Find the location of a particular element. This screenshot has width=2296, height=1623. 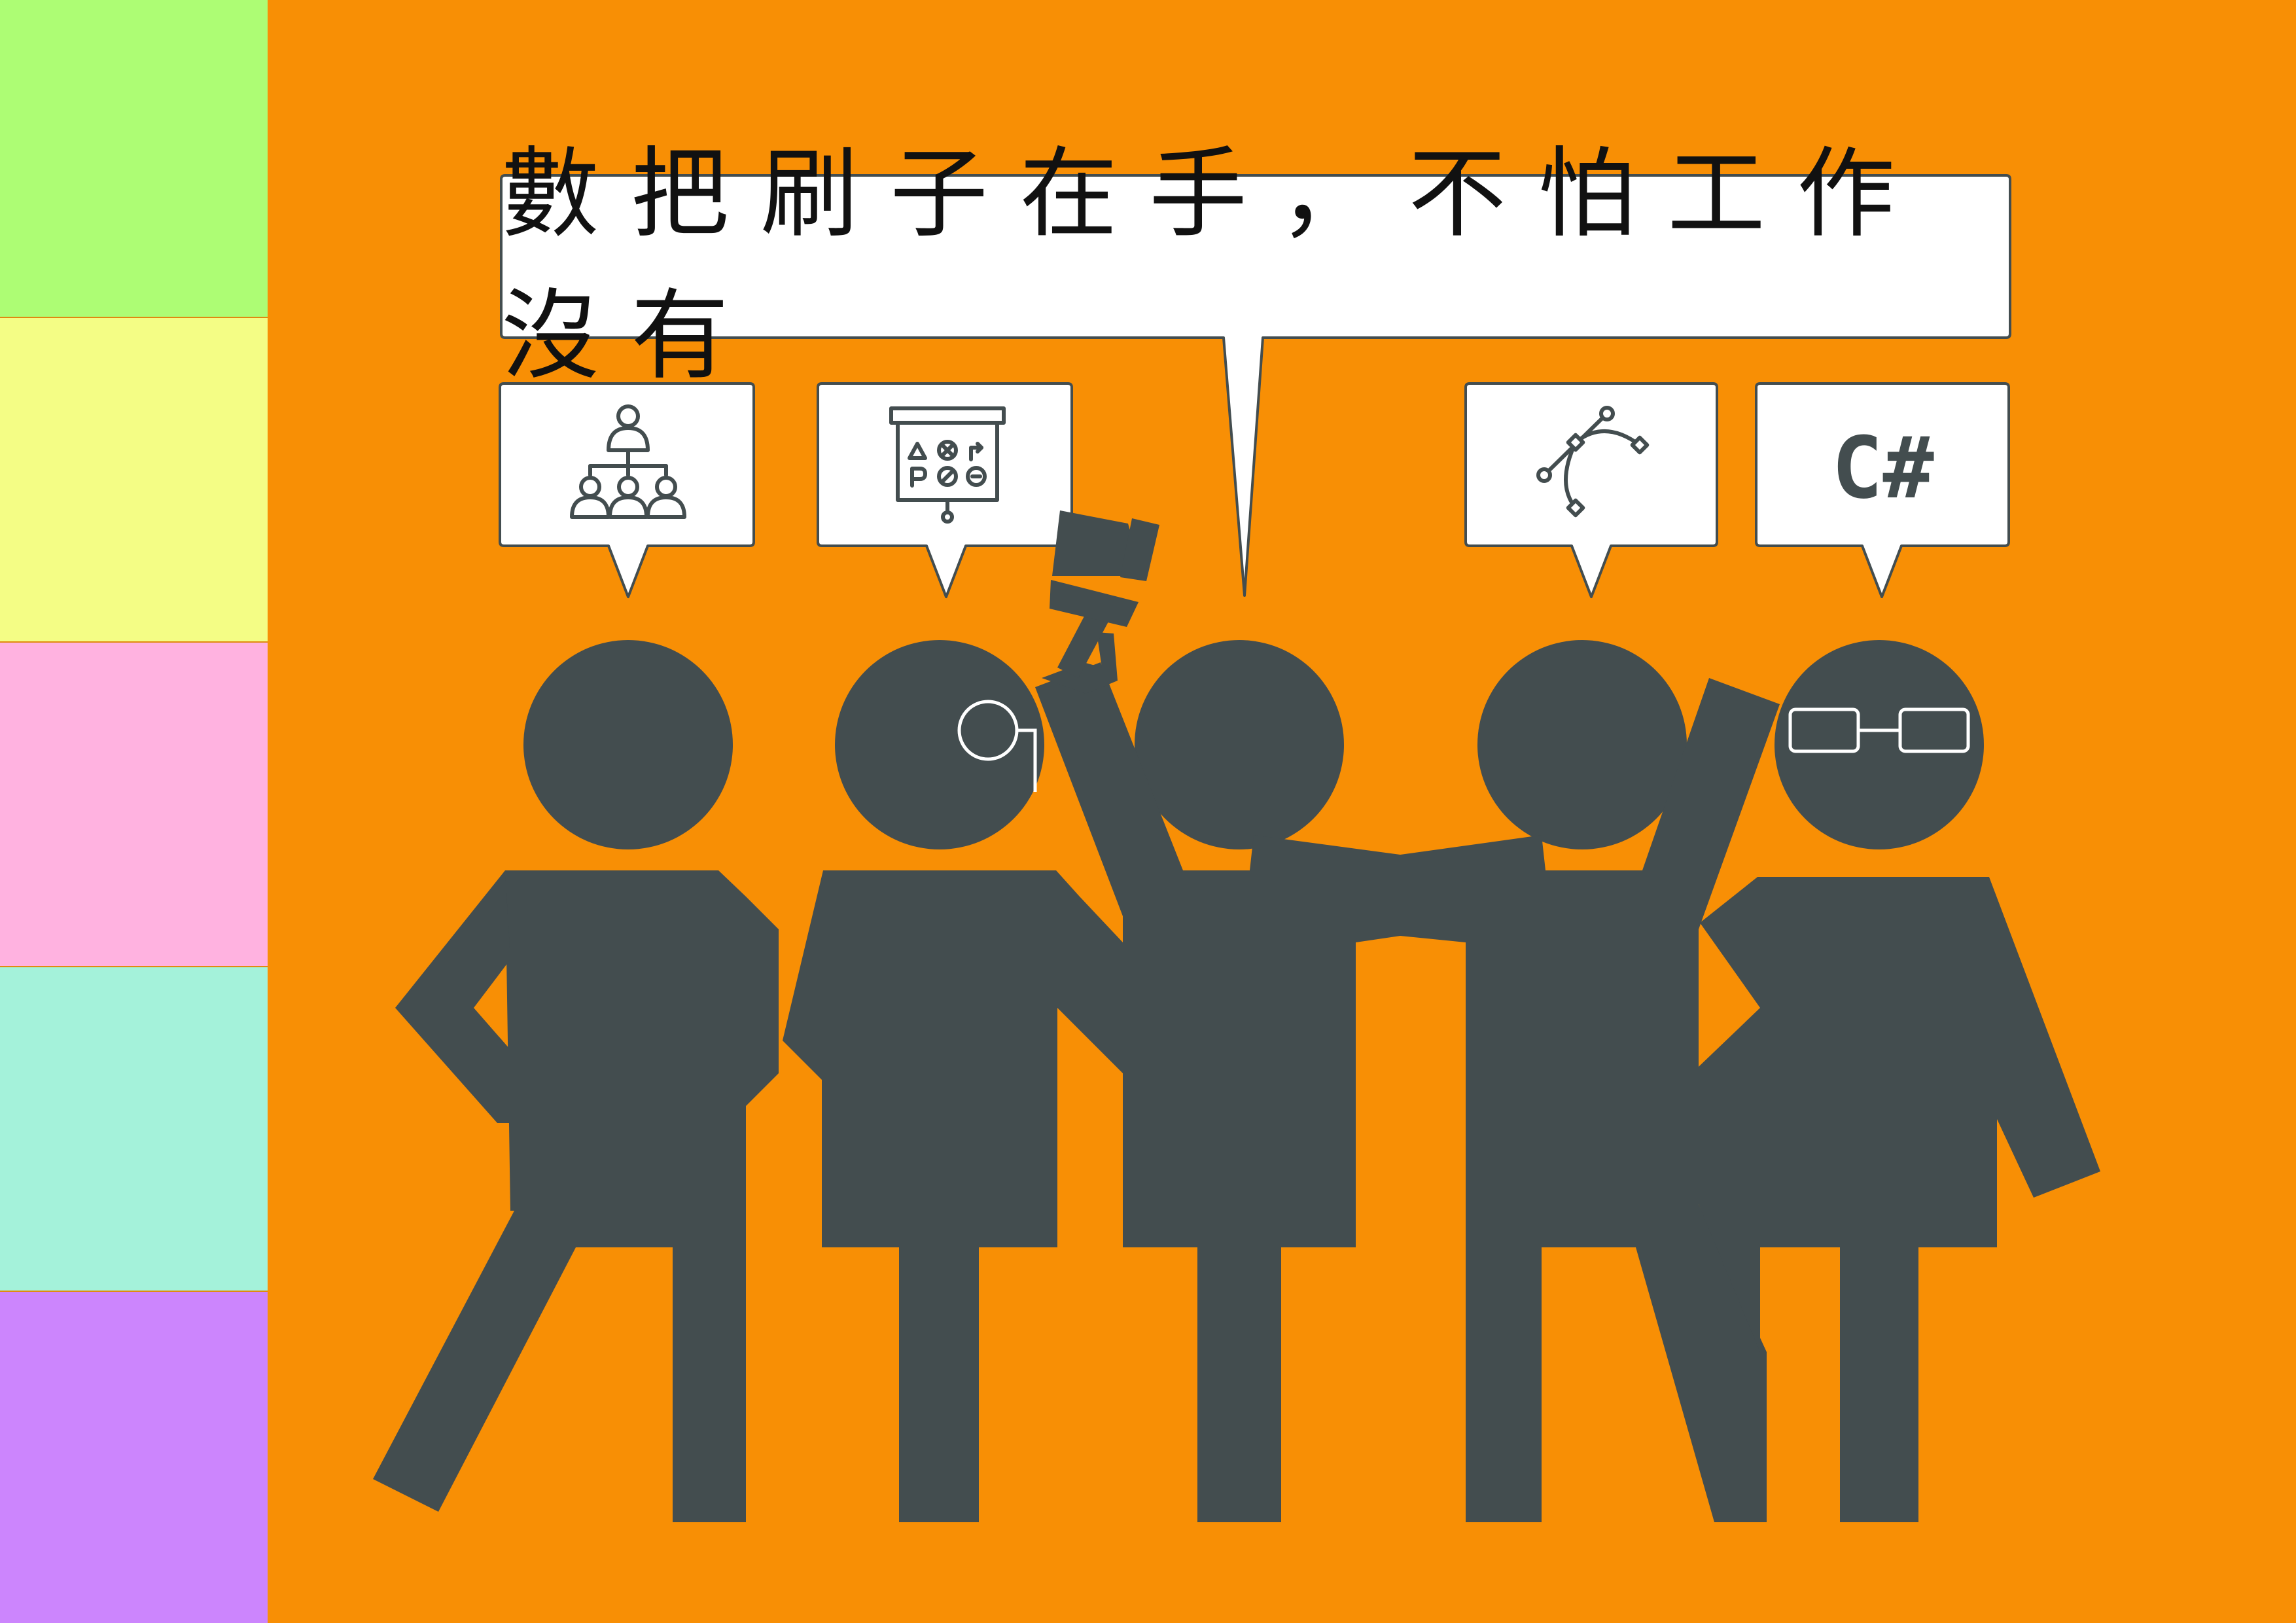

speech-bubble-vector is located at coordinates (1591, 490).